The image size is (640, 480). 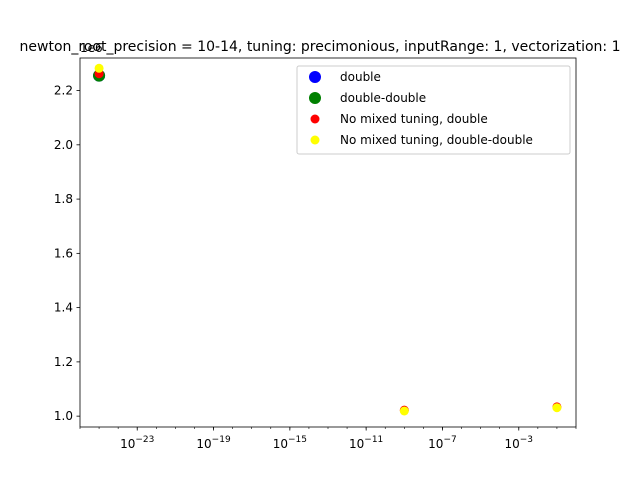 I want to click on y-axis-offset-label: 1e6, so click(x=91, y=48).